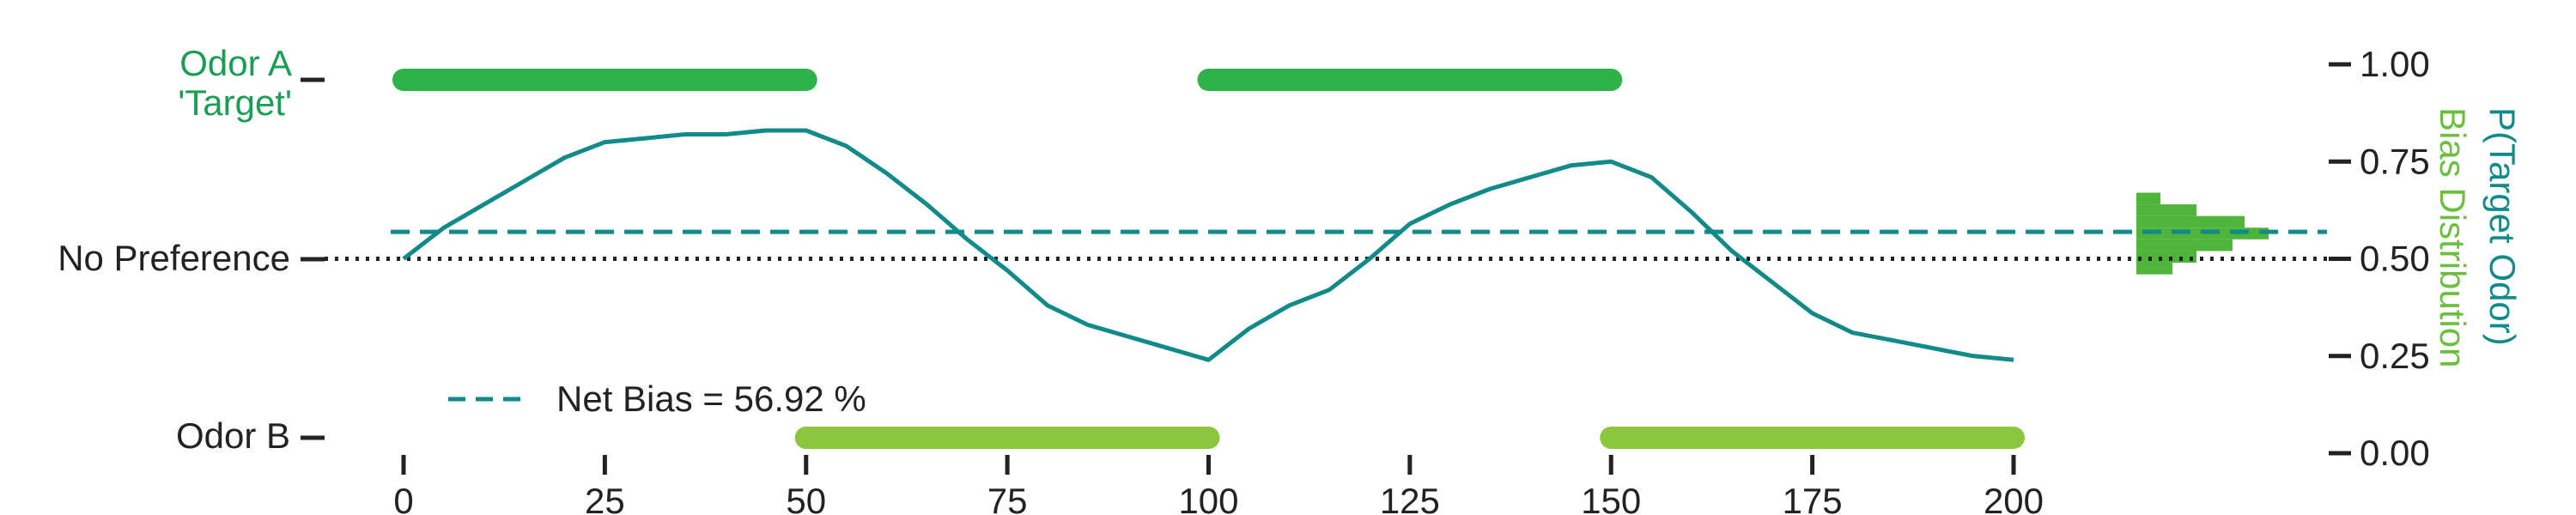 The width and height of the screenshot is (2576, 515). Describe the element at coordinates (2395, 356) in the screenshot. I see `y-tick-label-0.25: 0.25` at that location.